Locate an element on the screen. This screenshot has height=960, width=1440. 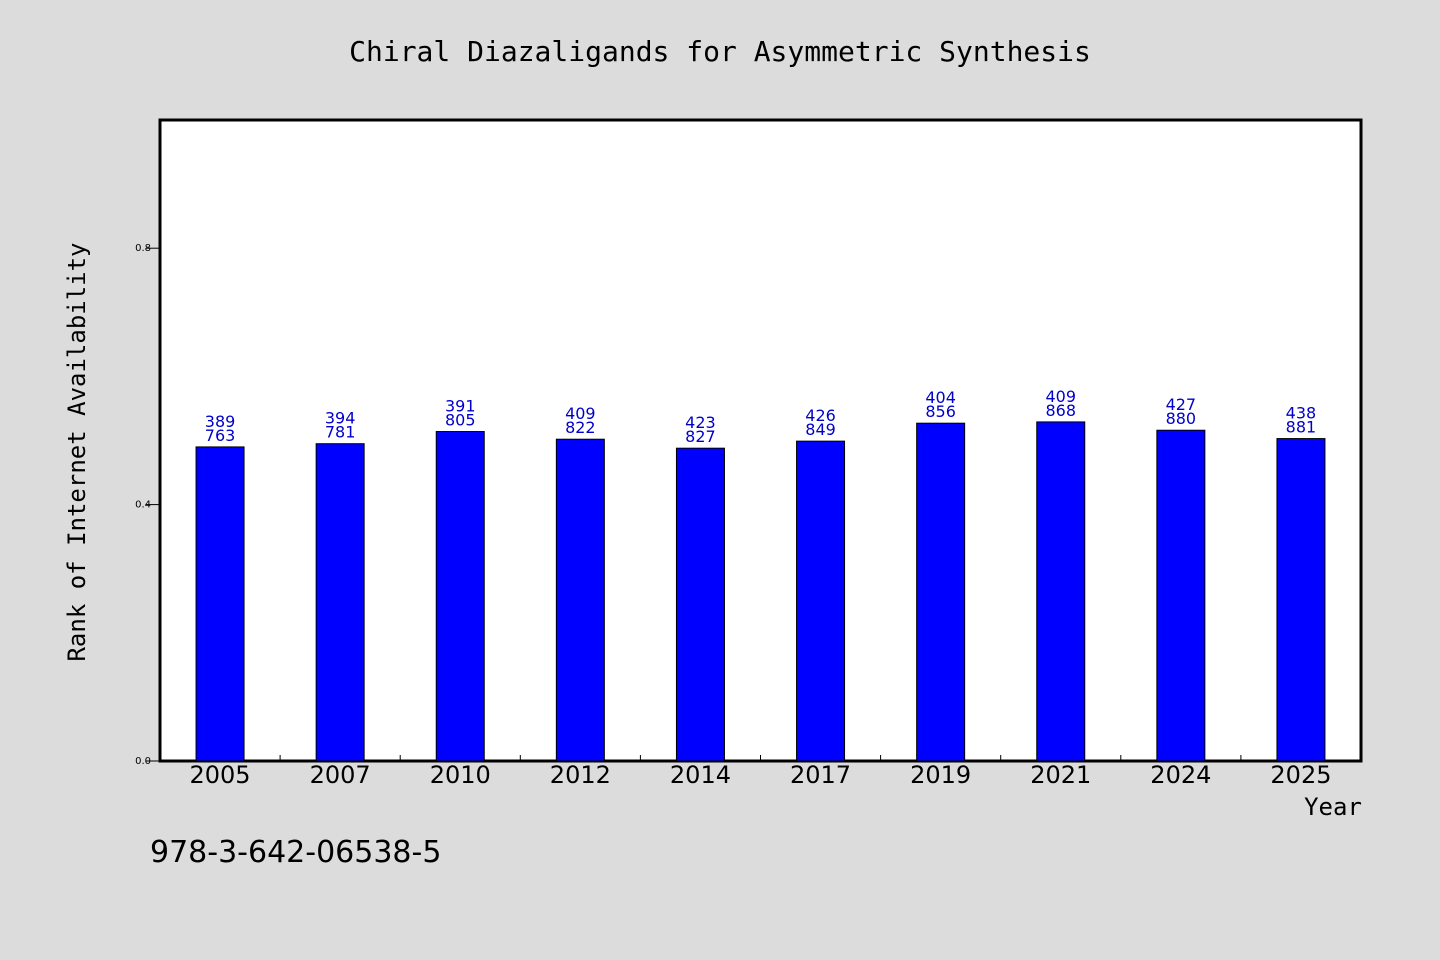
bar-label-top-2021: 409 is located at coordinates (1060, 396).